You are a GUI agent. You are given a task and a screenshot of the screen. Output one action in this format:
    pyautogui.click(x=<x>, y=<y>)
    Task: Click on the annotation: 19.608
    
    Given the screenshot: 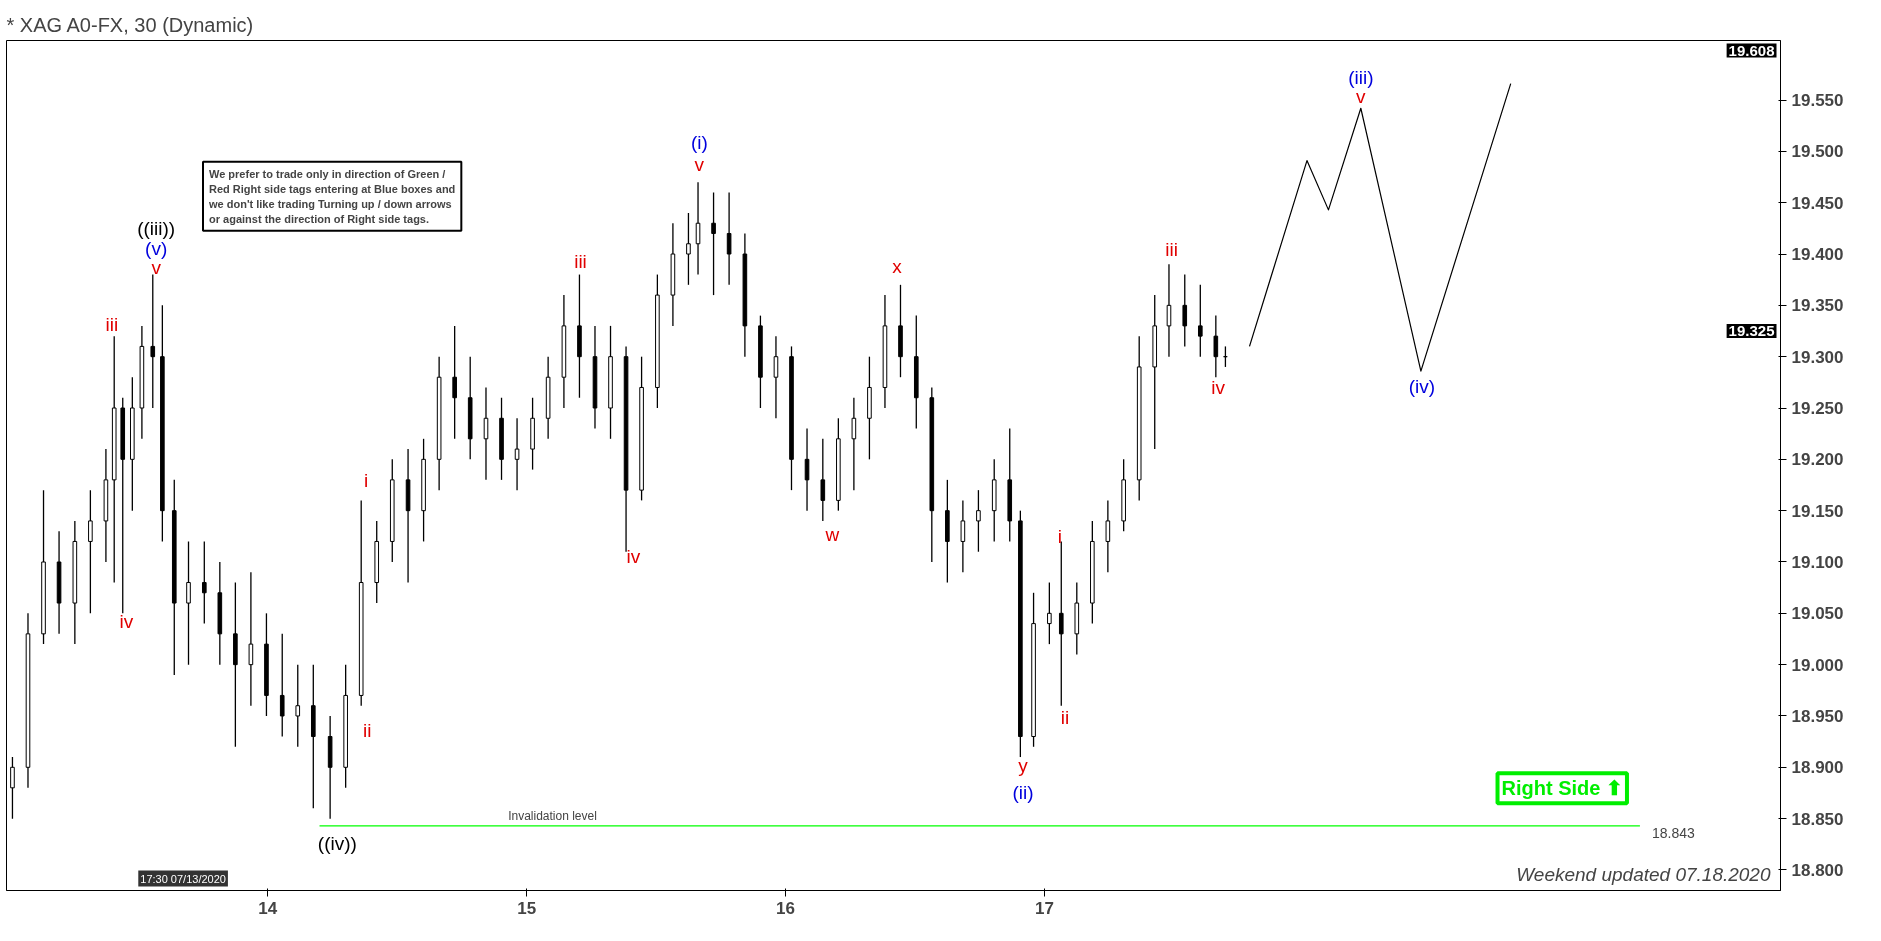 What is the action you would take?
    pyautogui.click(x=1751, y=50)
    